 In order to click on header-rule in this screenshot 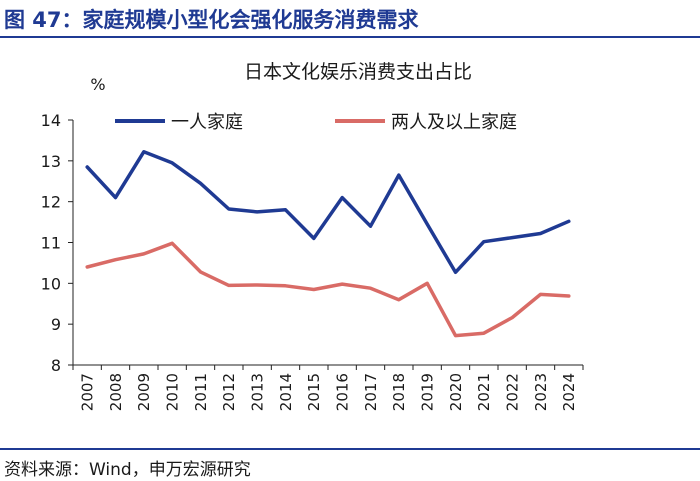, I will do `click(350, 37)`.